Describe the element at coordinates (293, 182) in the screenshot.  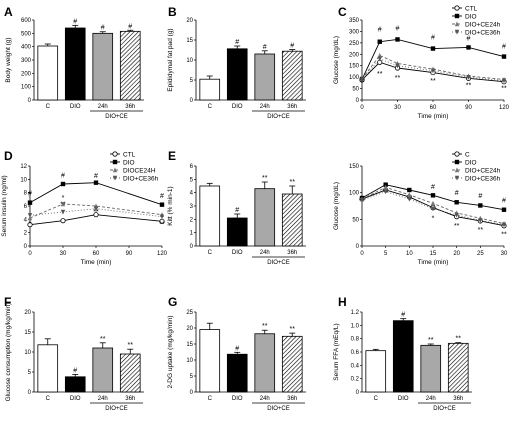
I see `panel-e-significance-mark: **` at that location.